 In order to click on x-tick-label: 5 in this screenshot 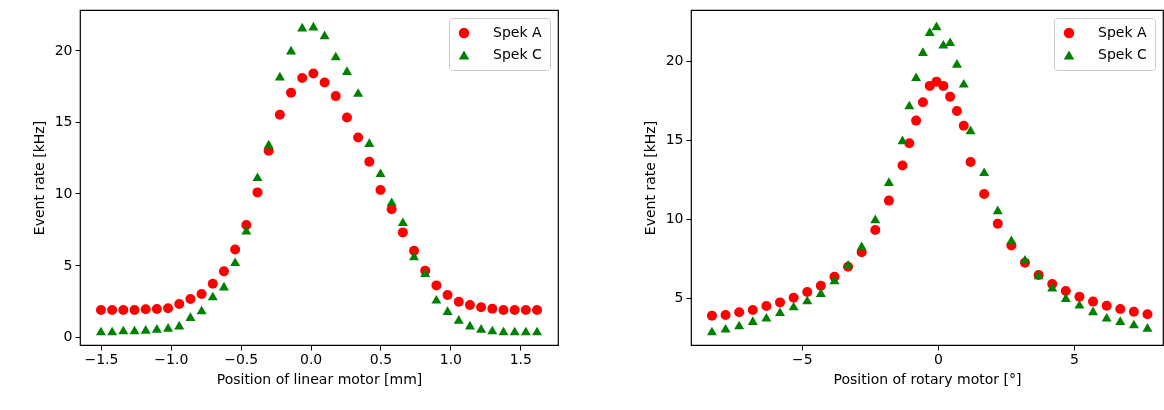, I will do `click(1074, 358)`.